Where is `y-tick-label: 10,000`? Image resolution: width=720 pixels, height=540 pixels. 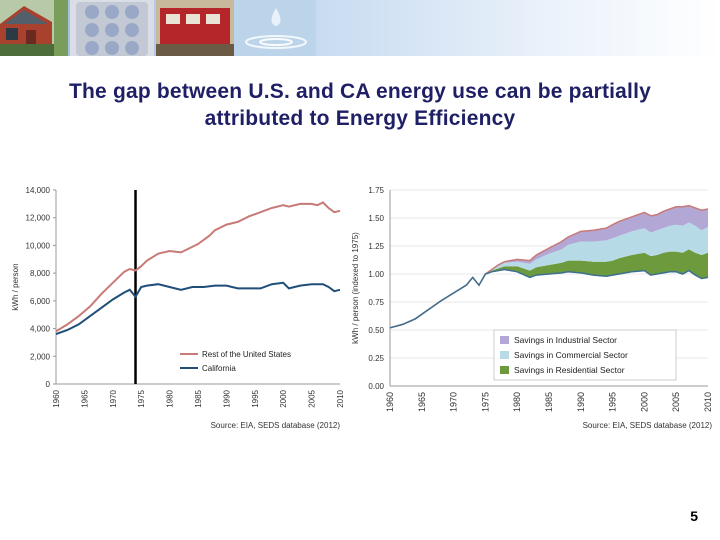 y-tick-label: 10,000 is located at coordinates (38, 245).